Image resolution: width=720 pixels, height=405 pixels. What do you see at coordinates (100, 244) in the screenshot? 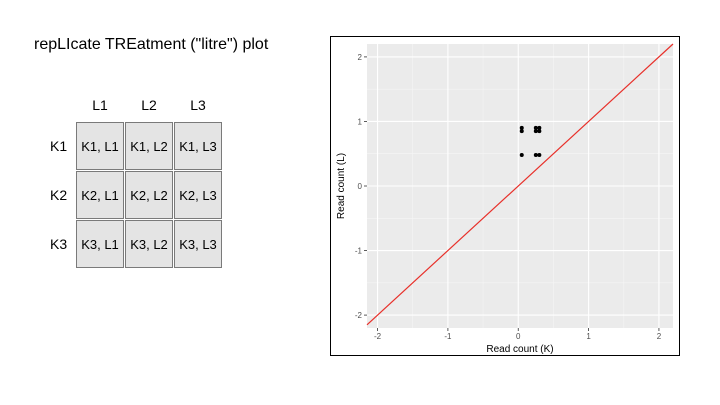
I see `grid-cell: K3, L1` at bounding box center [100, 244].